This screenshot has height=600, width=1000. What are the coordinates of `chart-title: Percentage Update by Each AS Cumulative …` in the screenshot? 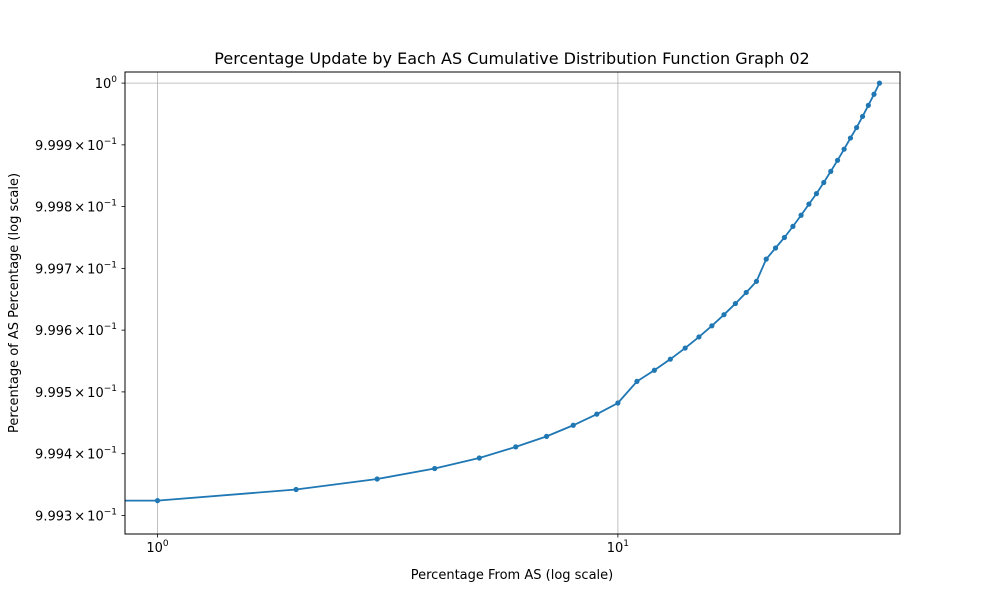 It's located at (511, 58).